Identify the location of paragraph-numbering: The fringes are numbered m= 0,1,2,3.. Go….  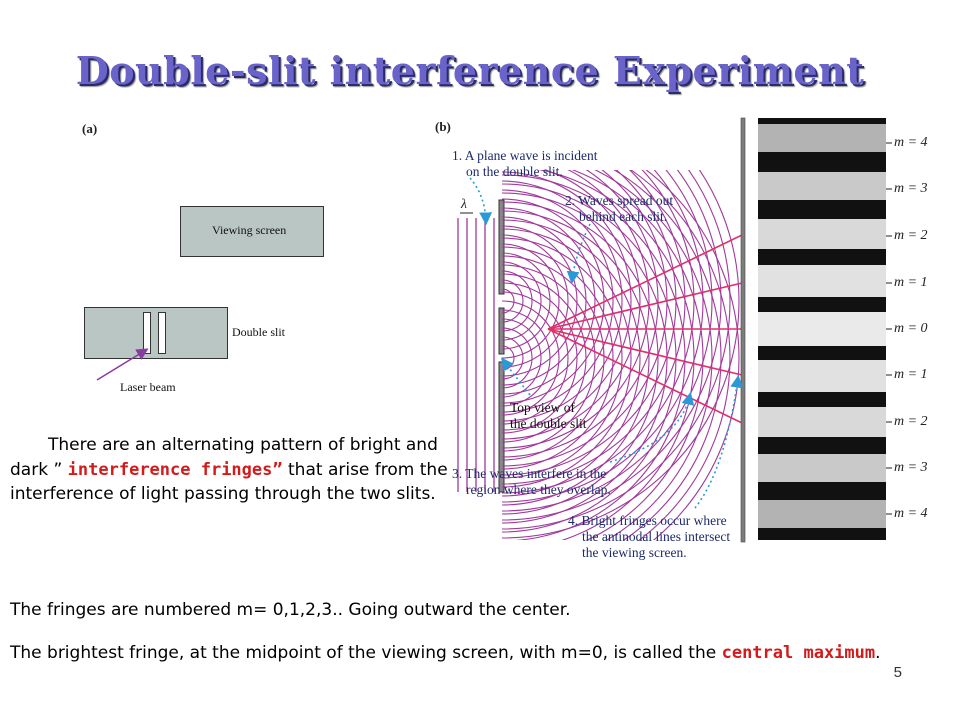
(290, 610).